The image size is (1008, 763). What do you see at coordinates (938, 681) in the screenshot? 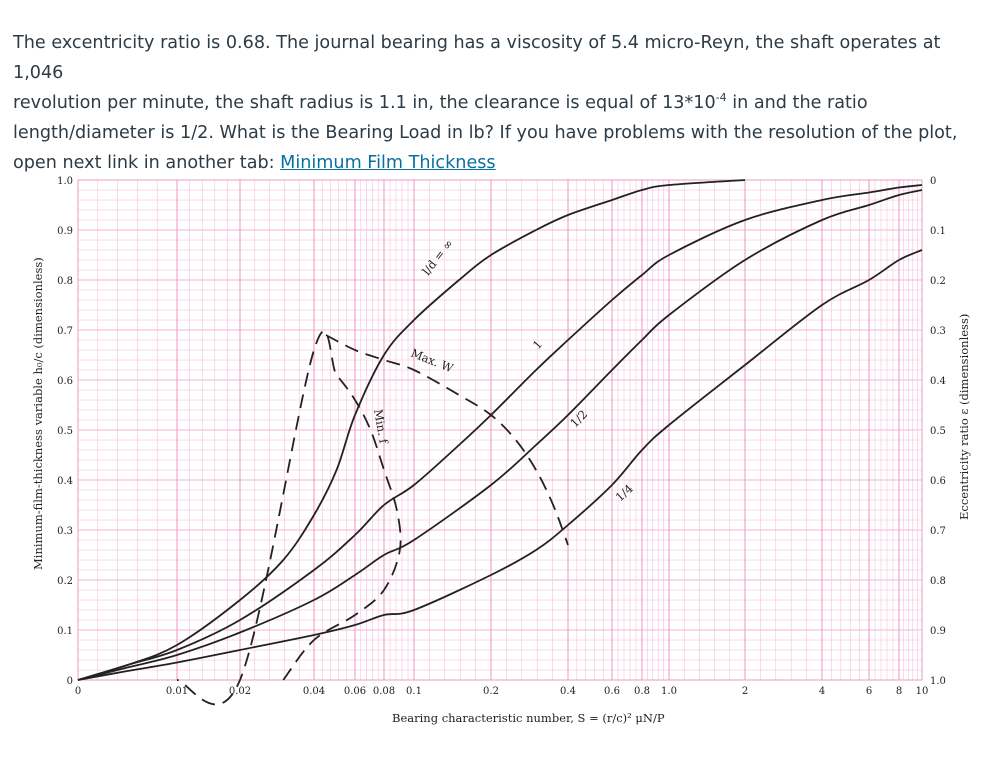
I see `y-right-tick-label: 1.0` at bounding box center [938, 681].